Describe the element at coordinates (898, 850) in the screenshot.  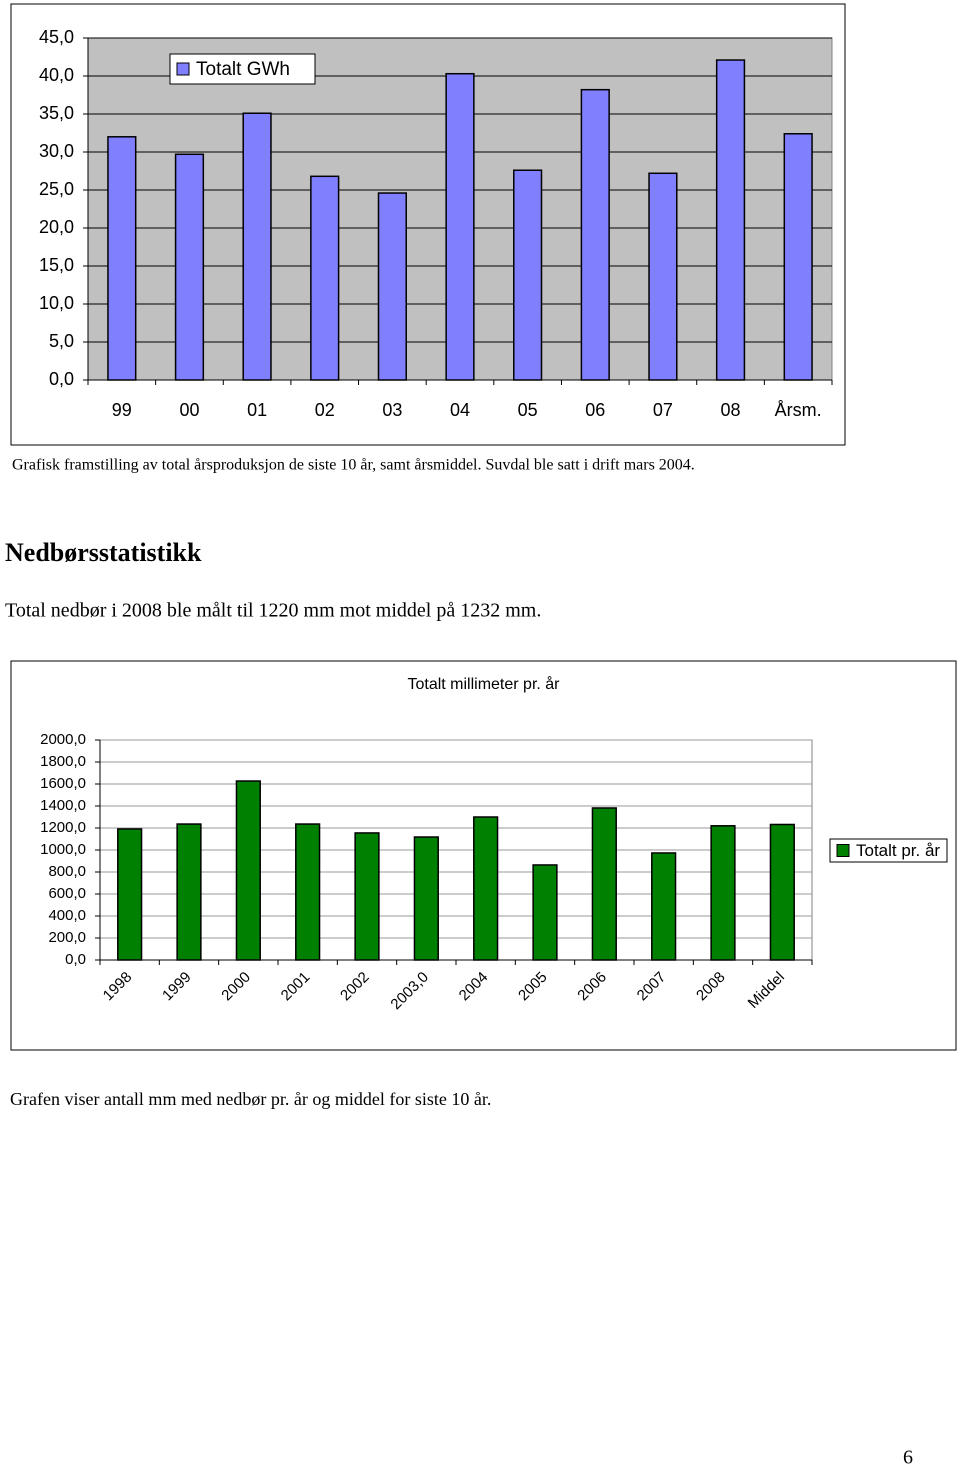
I see `legend-label: Totalt pr. år` at that location.